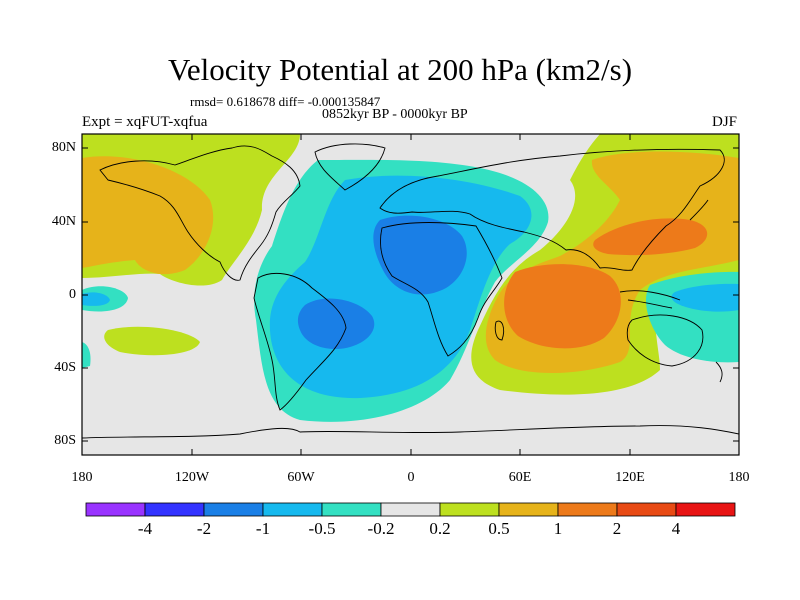 The width and height of the screenshot is (800, 600). Describe the element at coordinates (630, 477) in the screenshot. I see `lon-label-120e: 120E` at that location.